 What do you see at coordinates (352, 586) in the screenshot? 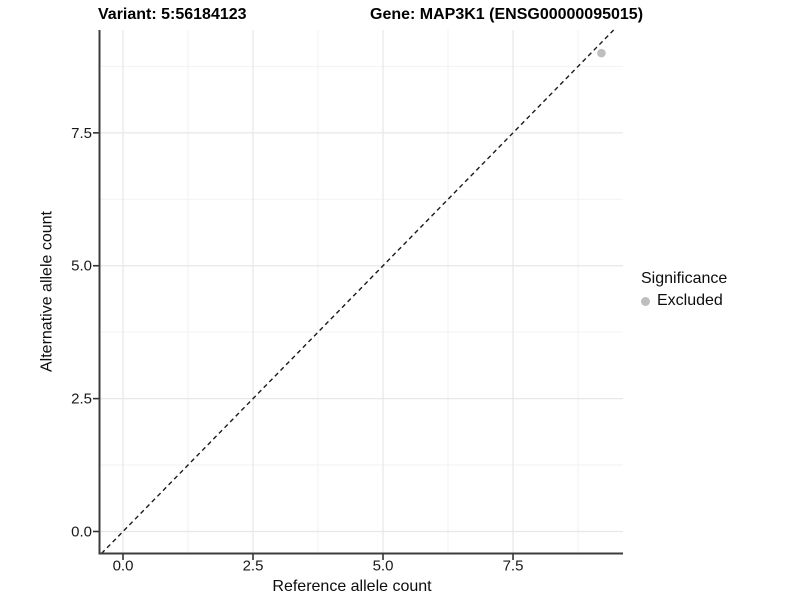
I see `x-axis-title: Reference allele count` at bounding box center [352, 586].